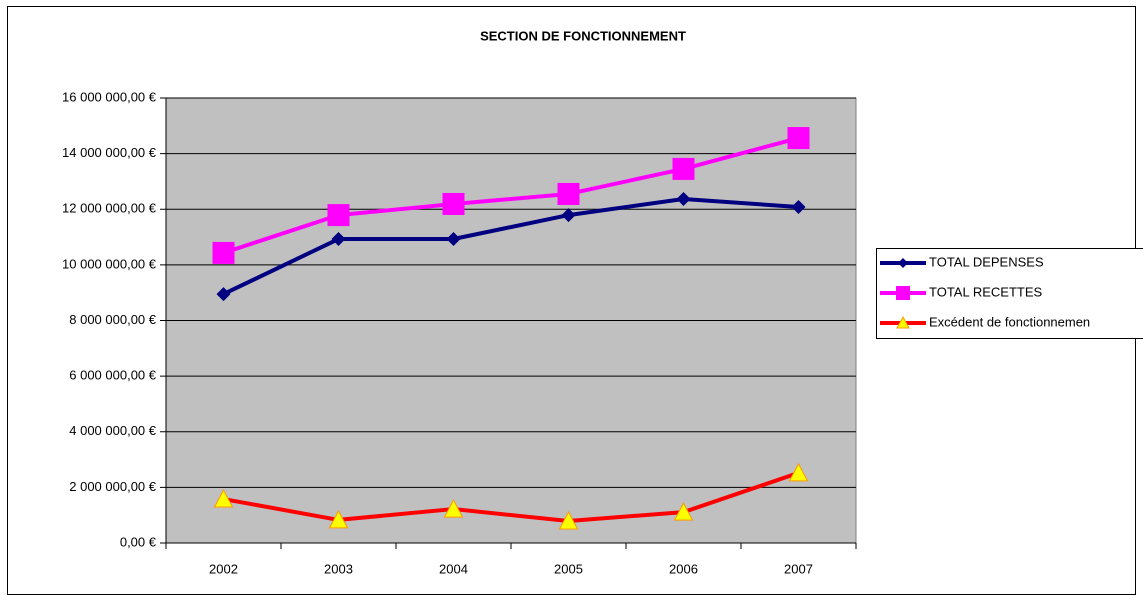 The width and height of the screenshot is (1143, 596). I want to click on y-tick-label: 6 000 000,00 €, so click(113, 375).